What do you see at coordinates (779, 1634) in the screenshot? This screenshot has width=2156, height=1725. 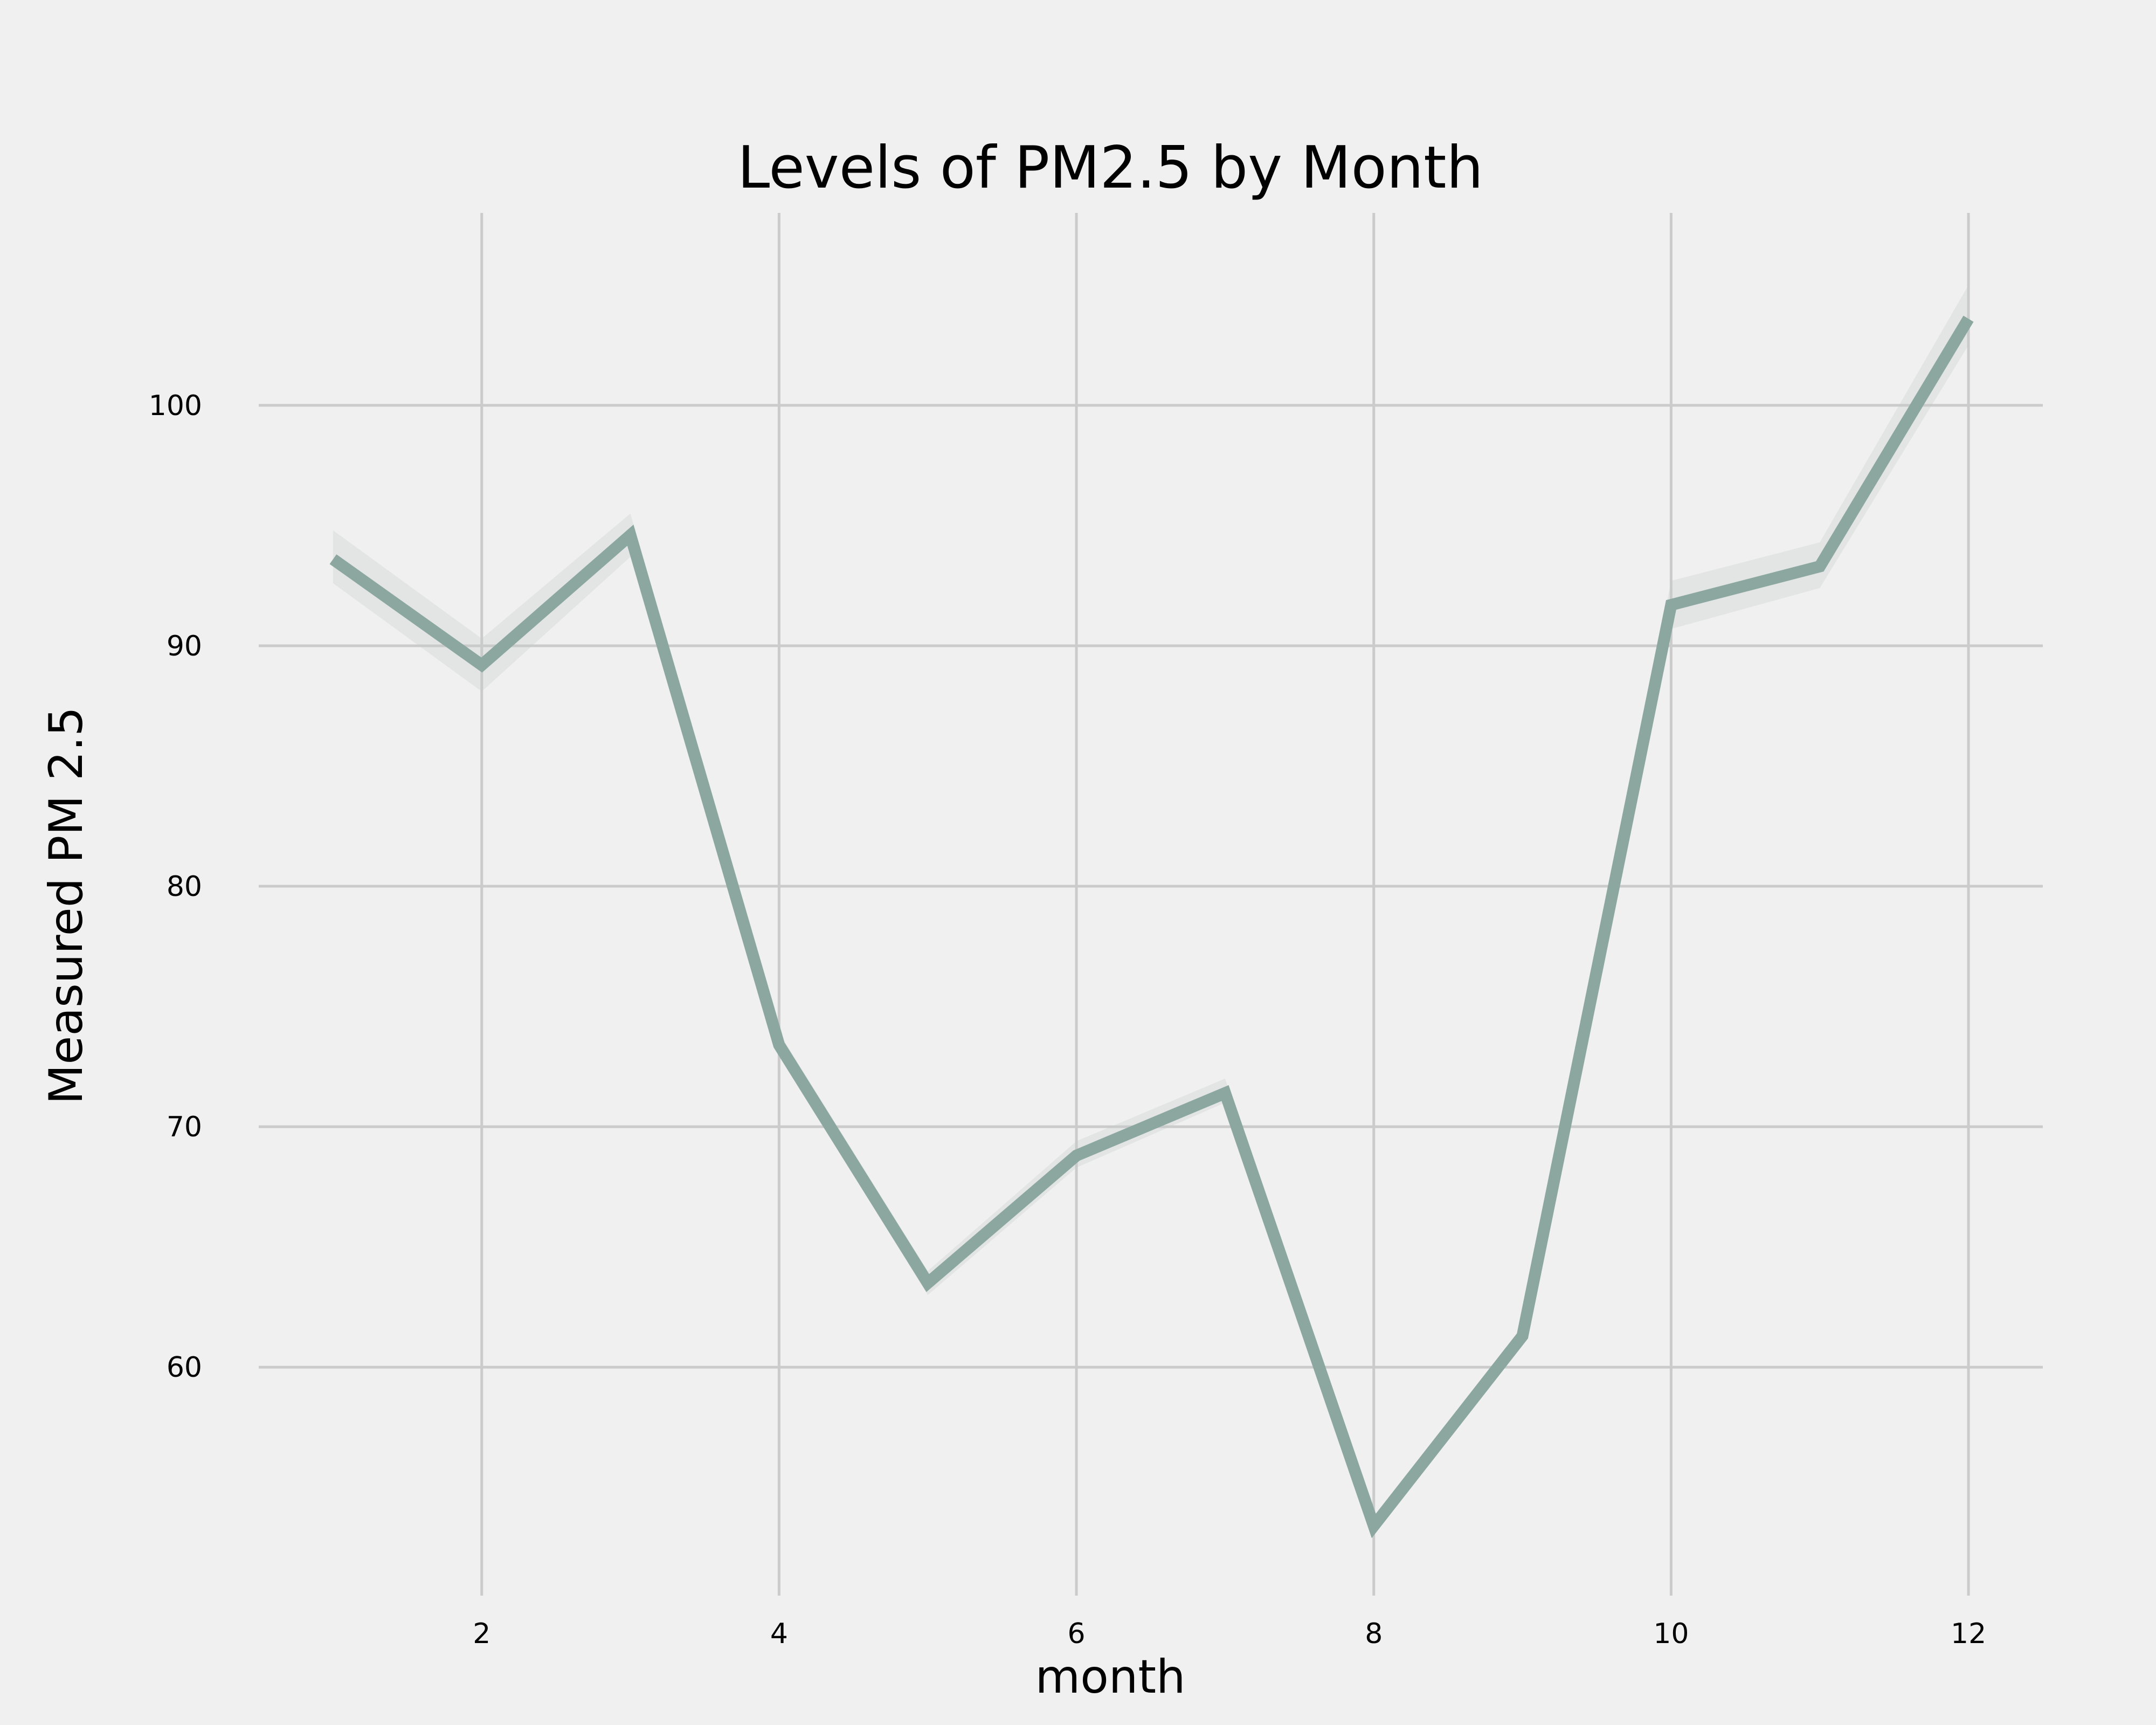 I see `x-tick-label: 4` at bounding box center [779, 1634].